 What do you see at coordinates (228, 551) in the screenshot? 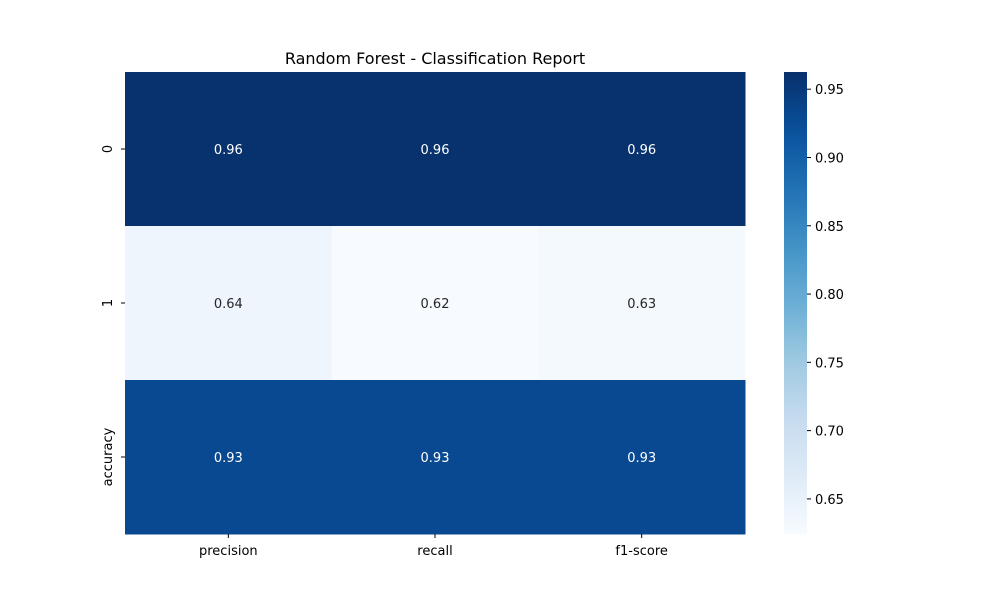
I see `x-tick-label: precision` at bounding box center [228, 551].